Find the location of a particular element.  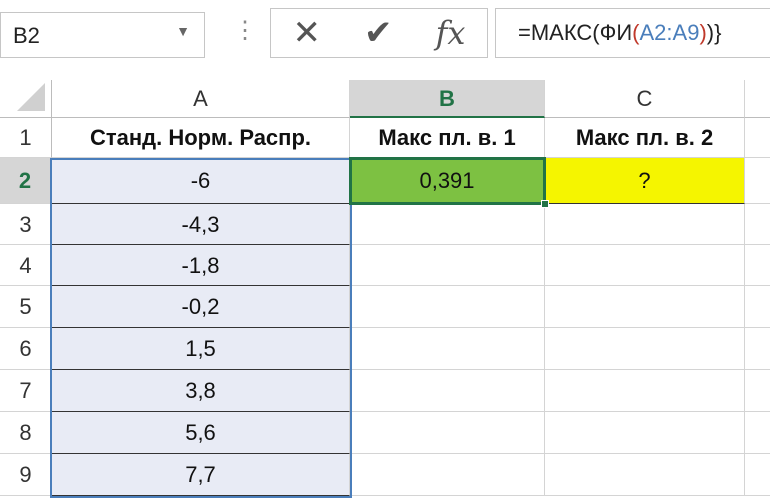

column-header-A: A is located at coordinates (201, 99).